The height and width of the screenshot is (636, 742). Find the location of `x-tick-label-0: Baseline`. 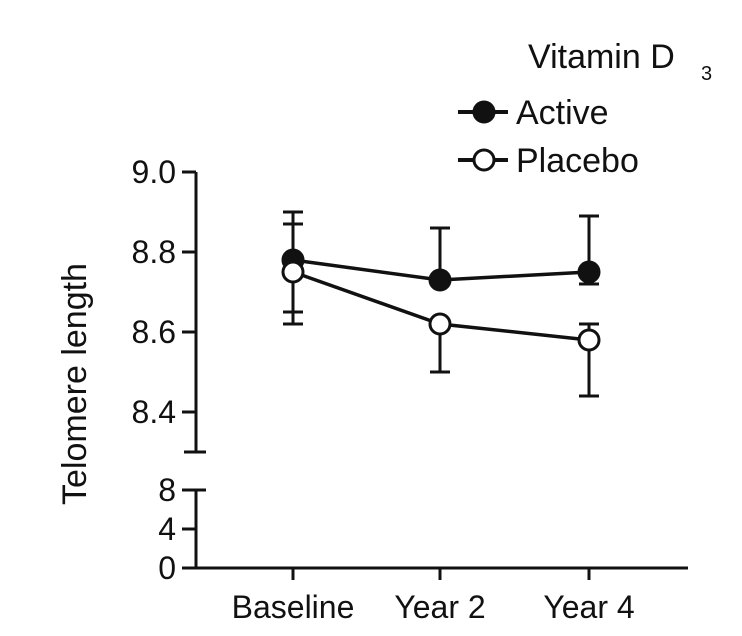

x-tick-label-0: Baseline is located at coordinates (293, 607).